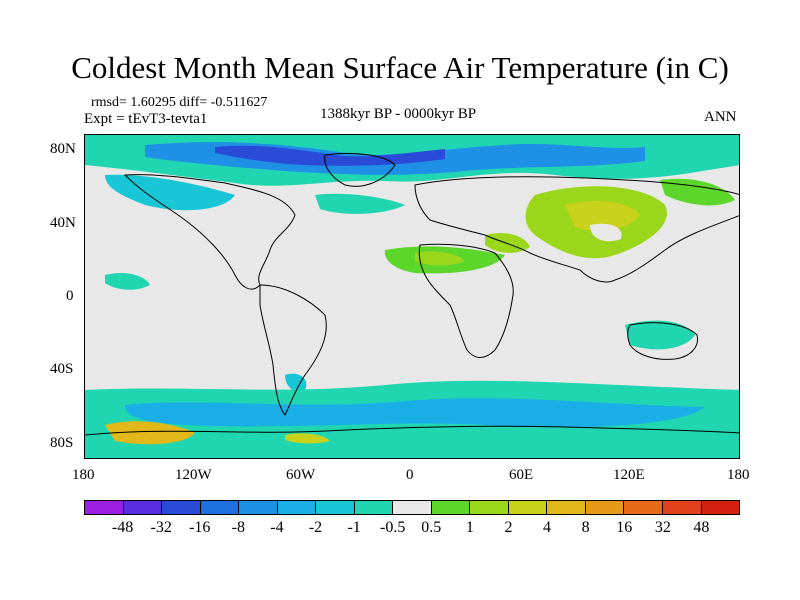 This screenshot has height=600, width=800. What do you see at coordinates (440, 258) in the screenshot?
I see `sahara-warm-core` at bounding box center [440, 258].